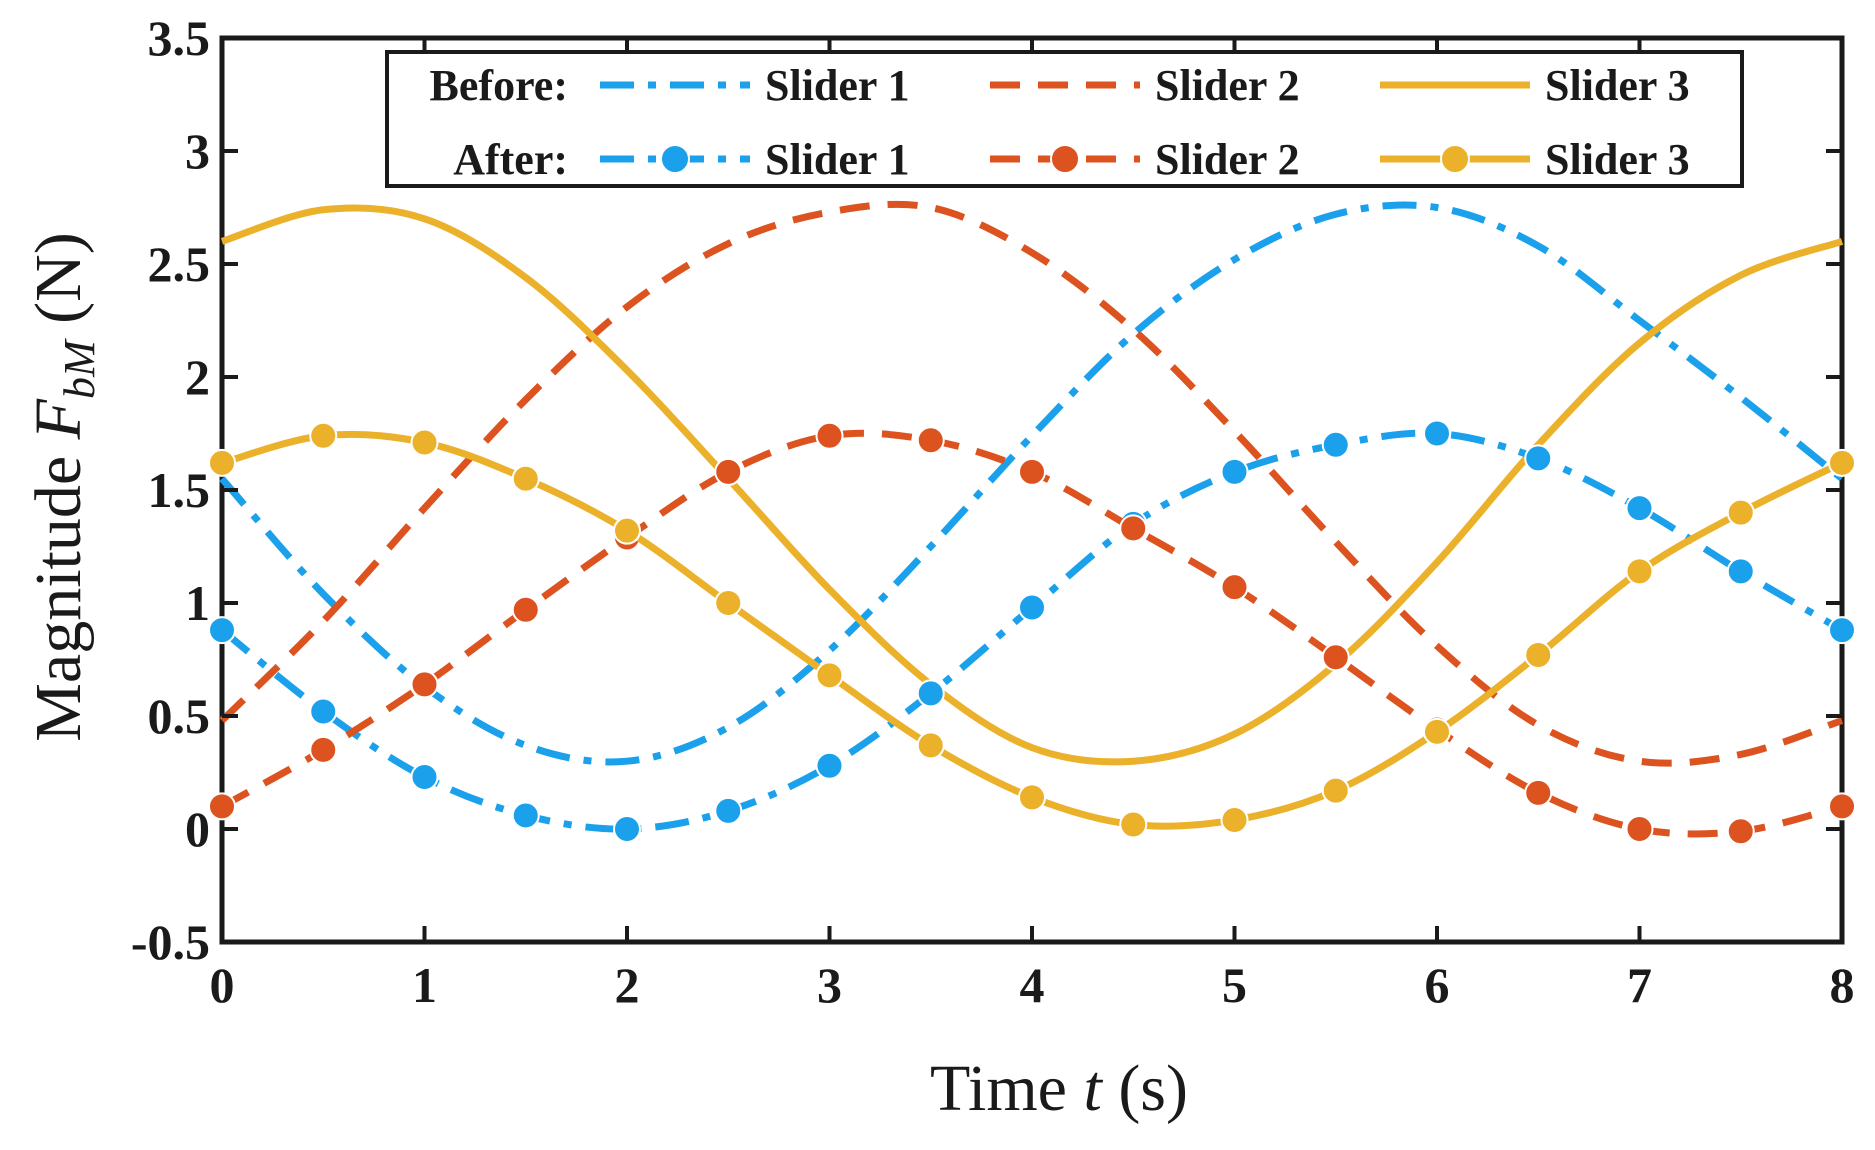 This screenshot has height=1150, width=1875. What do you see at coordinates (197, 151) in the screenshot?
I see `y-tick-label: 3` at bounding box center [197, 151].